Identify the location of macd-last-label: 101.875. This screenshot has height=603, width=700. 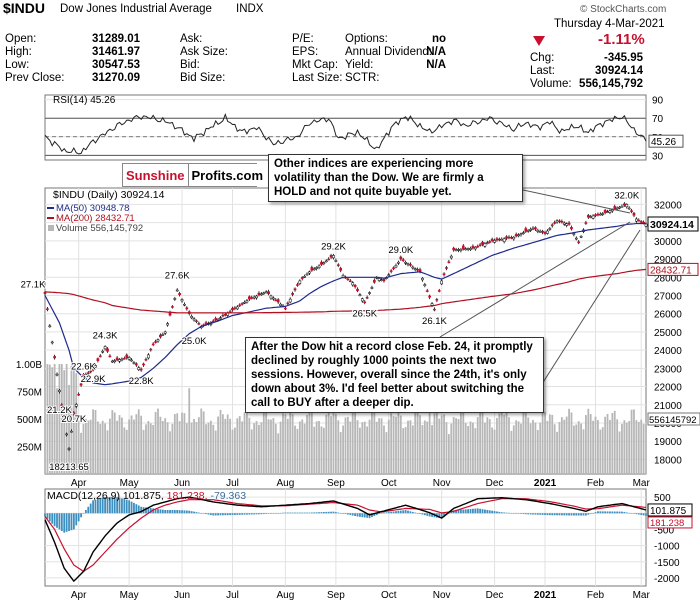
(668, 511).